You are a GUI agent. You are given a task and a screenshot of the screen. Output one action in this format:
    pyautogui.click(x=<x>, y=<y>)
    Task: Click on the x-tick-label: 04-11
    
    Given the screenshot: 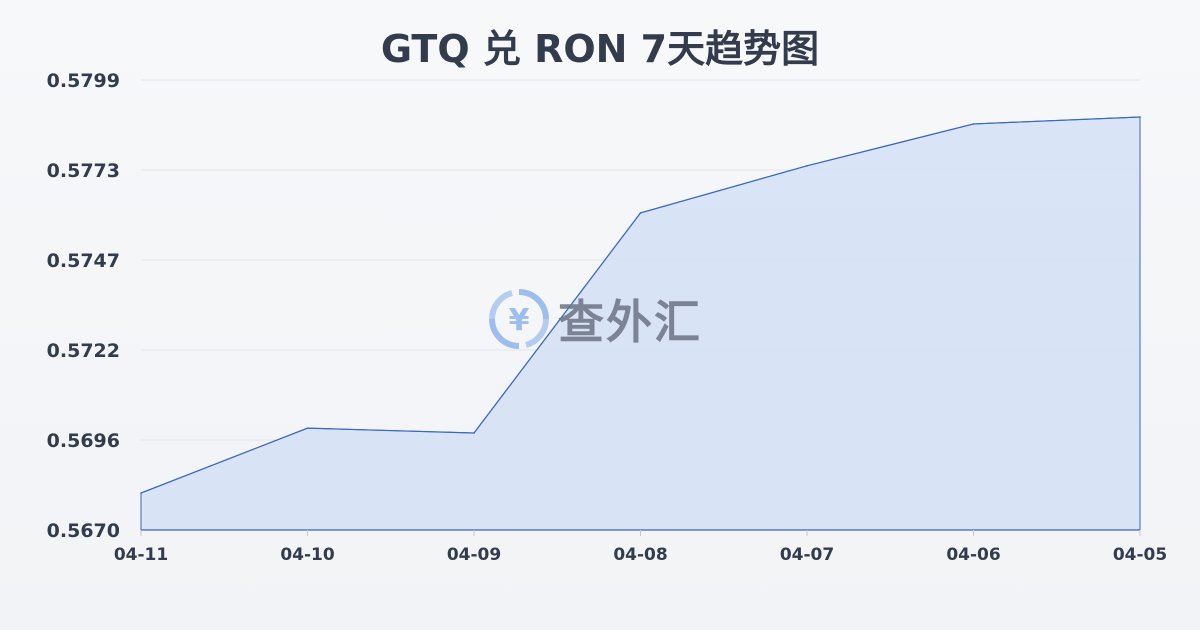 What is the action you would take?
    pyautogui.click(x=141, y=555)
    